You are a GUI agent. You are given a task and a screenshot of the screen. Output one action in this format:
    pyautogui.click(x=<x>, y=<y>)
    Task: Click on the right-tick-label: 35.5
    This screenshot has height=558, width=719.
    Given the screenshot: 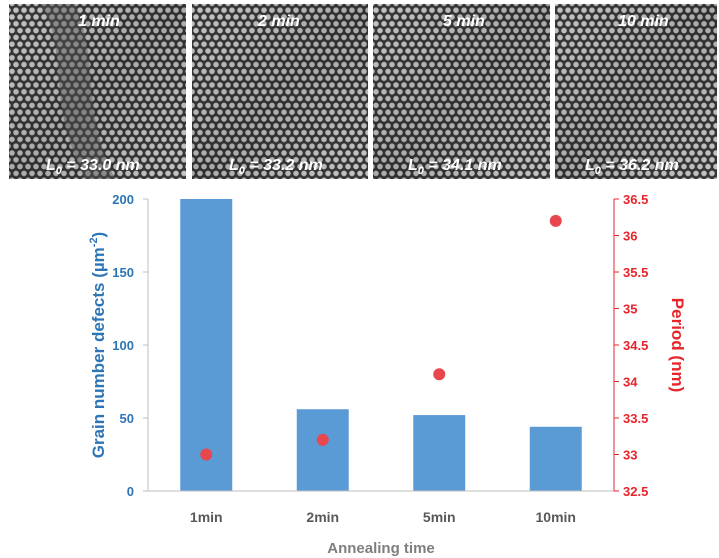 What is the action you would take?
    pyautogui.click(x=635, y=272)
    